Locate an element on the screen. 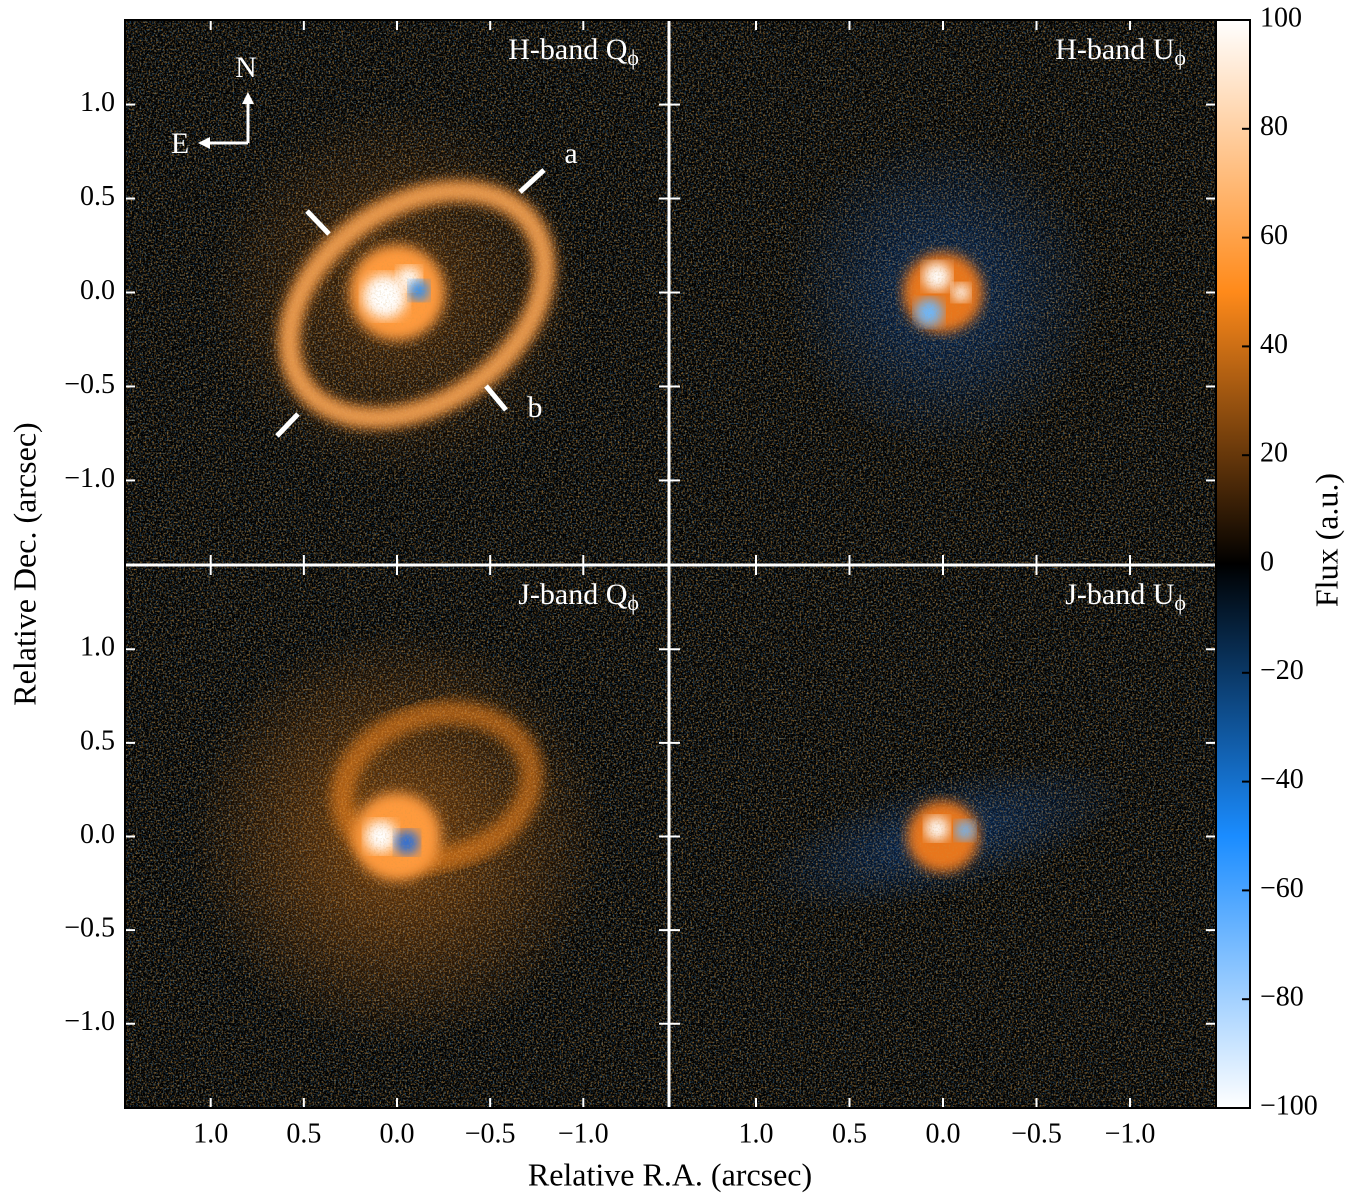  annotations: N E a b is located at coordinates (374, 244).